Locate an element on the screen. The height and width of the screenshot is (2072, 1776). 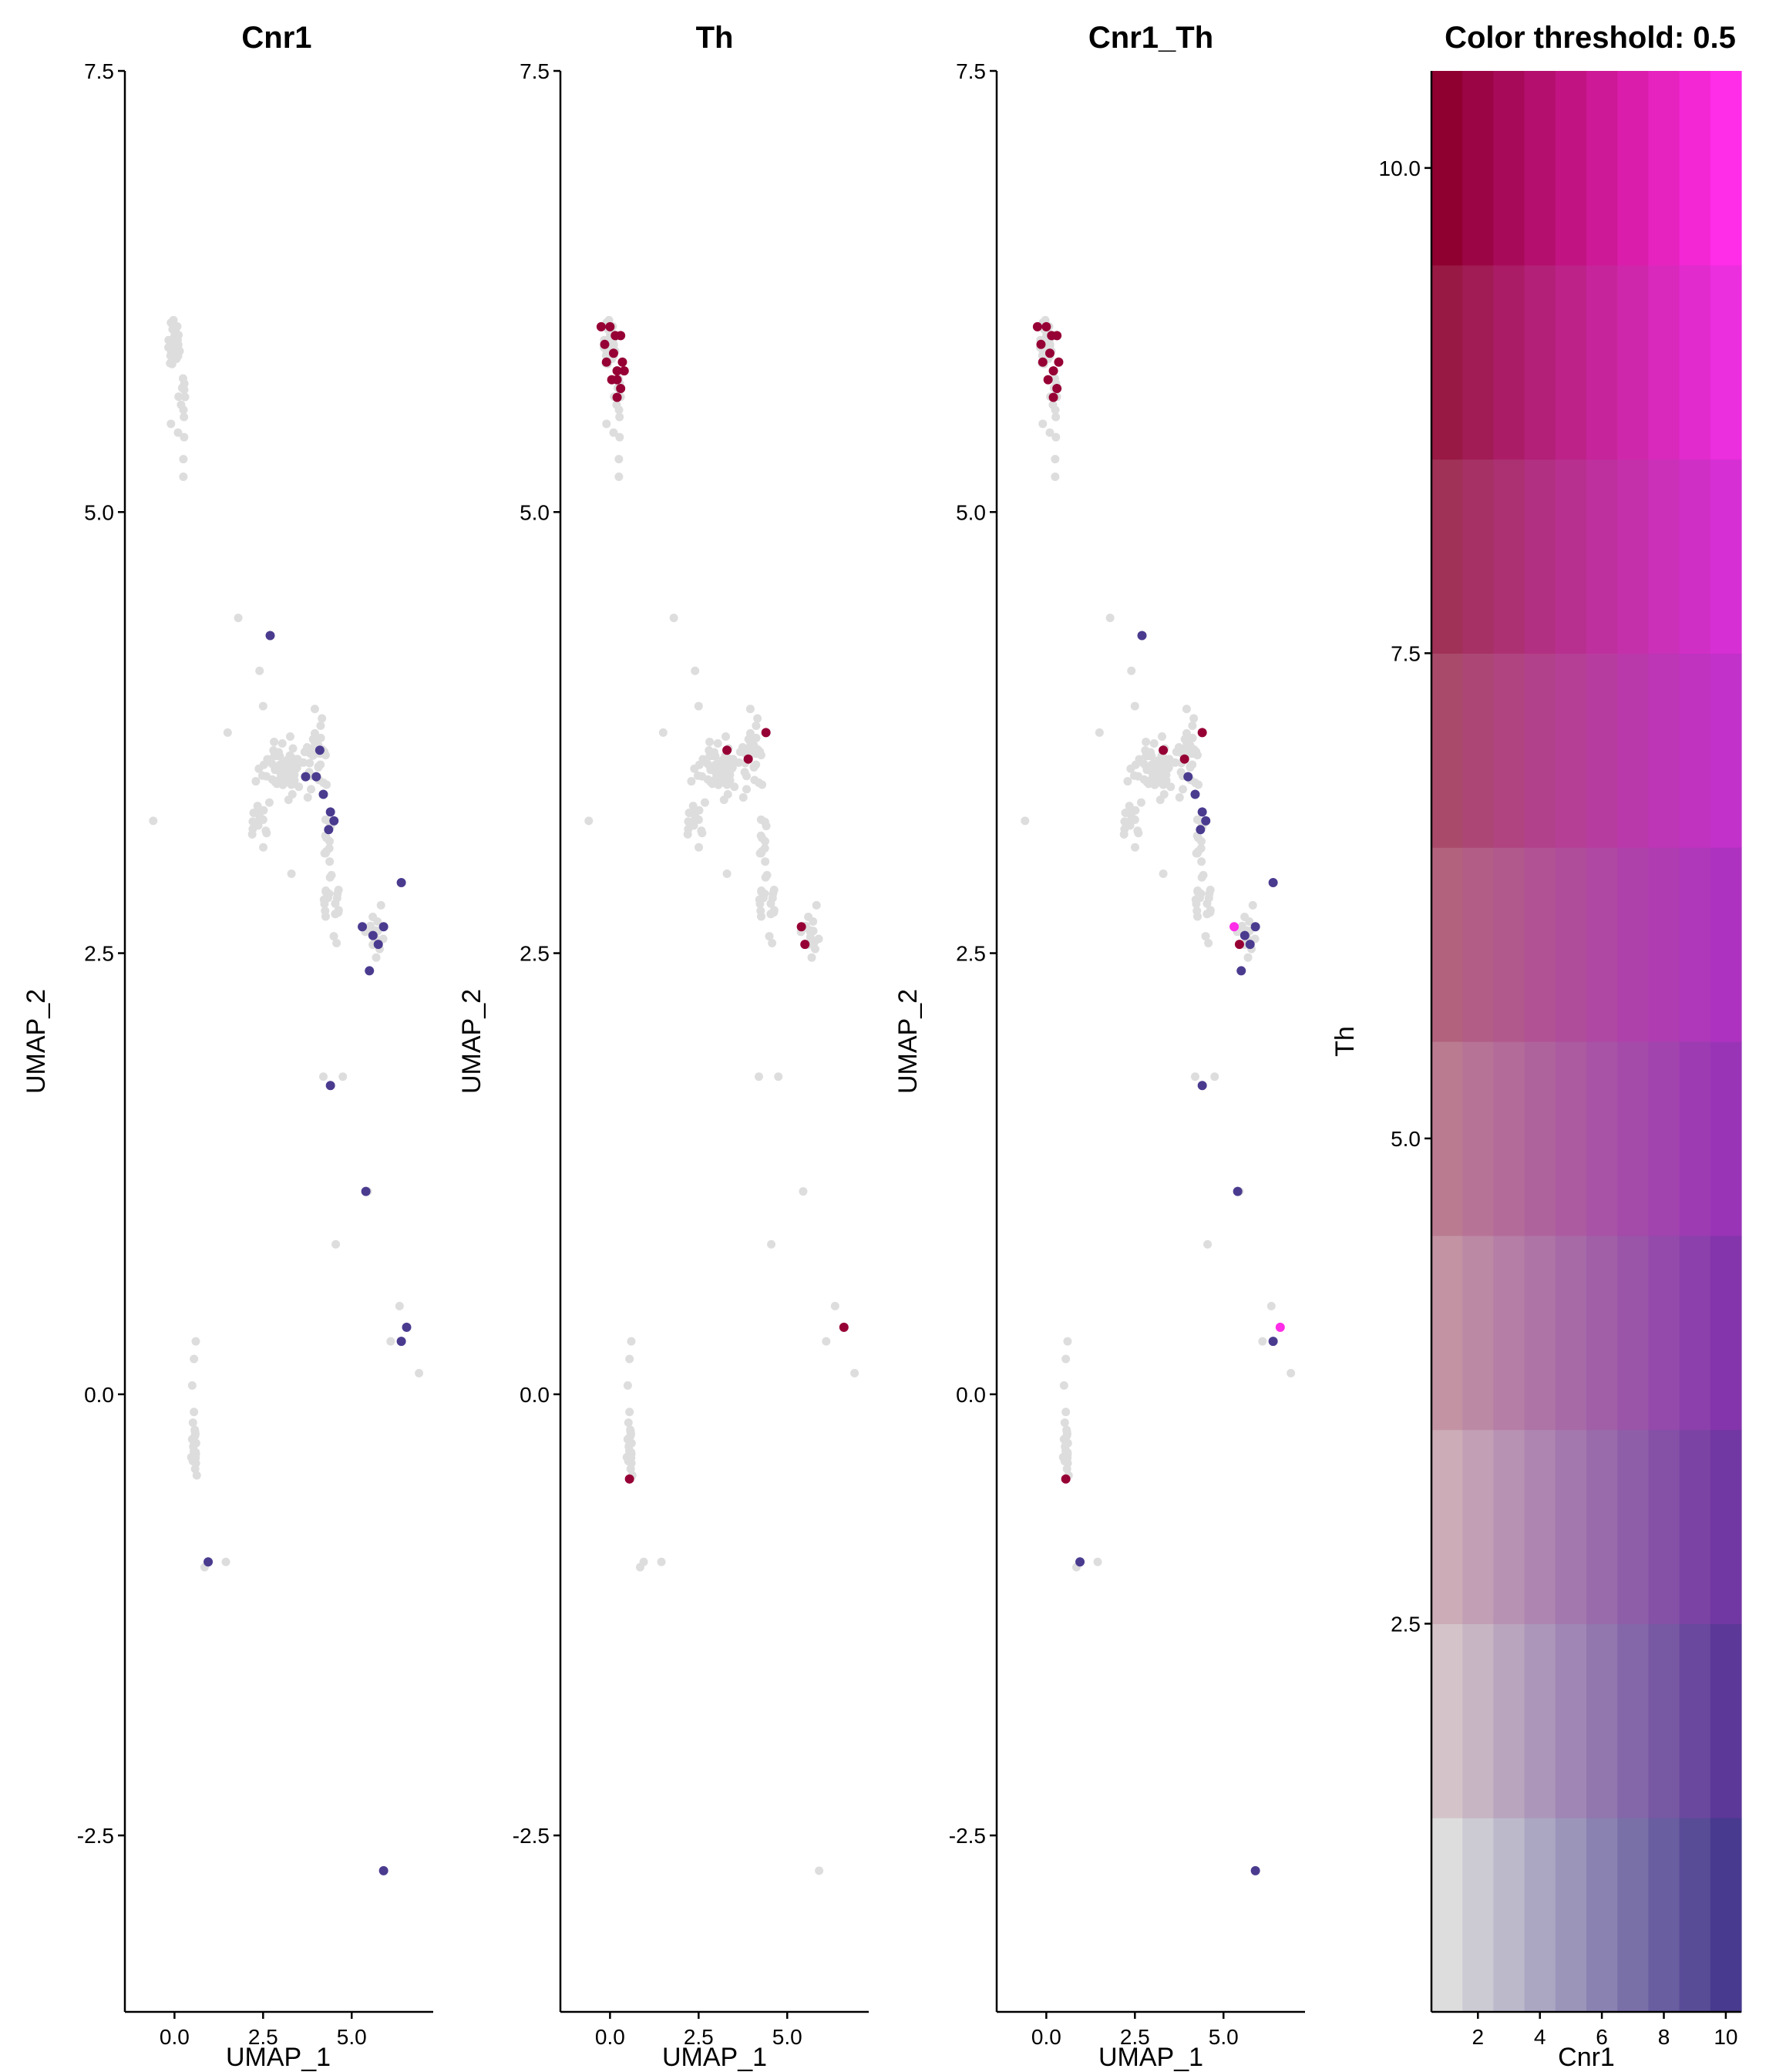
x-tick-label: 5.0 is located at coordinates (1224, 2037).